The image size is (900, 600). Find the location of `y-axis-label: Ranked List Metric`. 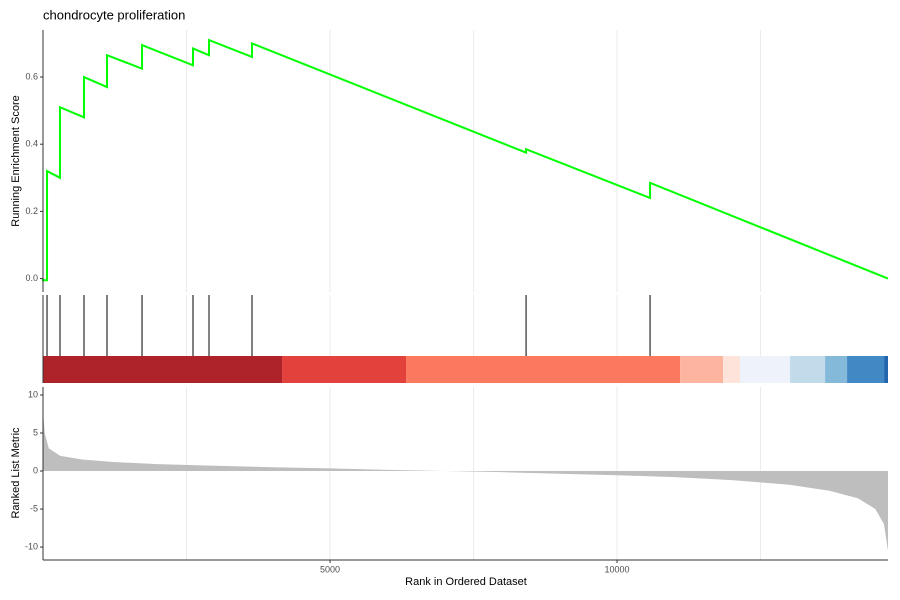

y-axis-label: Ranked List Metric is located at coordinates (16, 473).